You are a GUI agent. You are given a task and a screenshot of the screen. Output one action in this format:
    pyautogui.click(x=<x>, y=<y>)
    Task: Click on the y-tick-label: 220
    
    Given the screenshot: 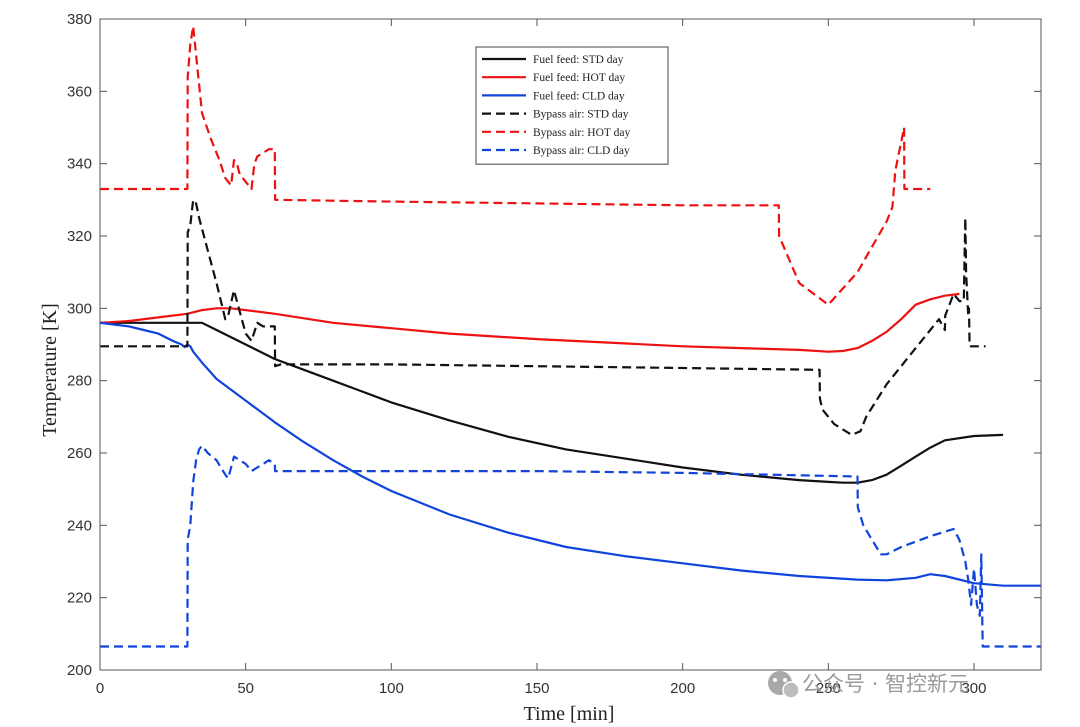 What is the action you would take?
    pyautogui.click(x=79, y=598)
    